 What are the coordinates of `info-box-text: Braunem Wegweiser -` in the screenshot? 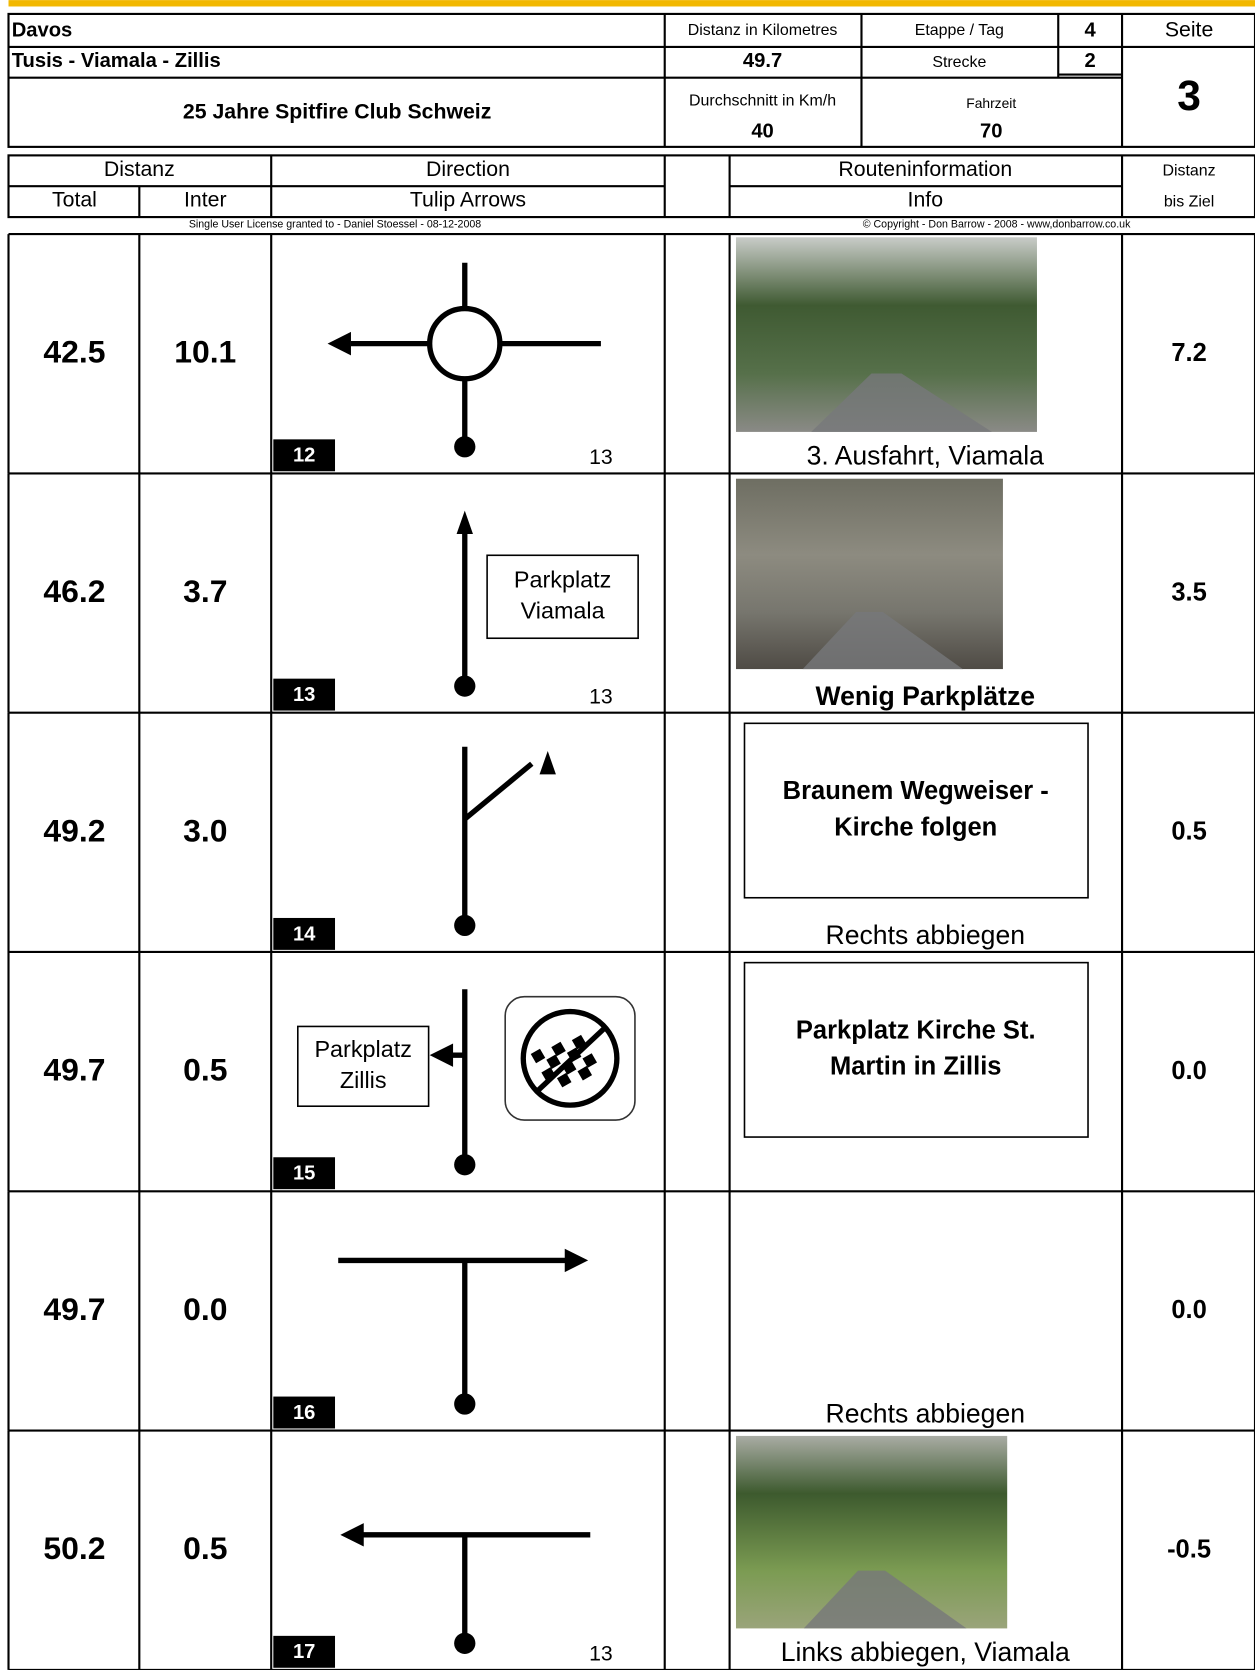 It's located at (916, 791).